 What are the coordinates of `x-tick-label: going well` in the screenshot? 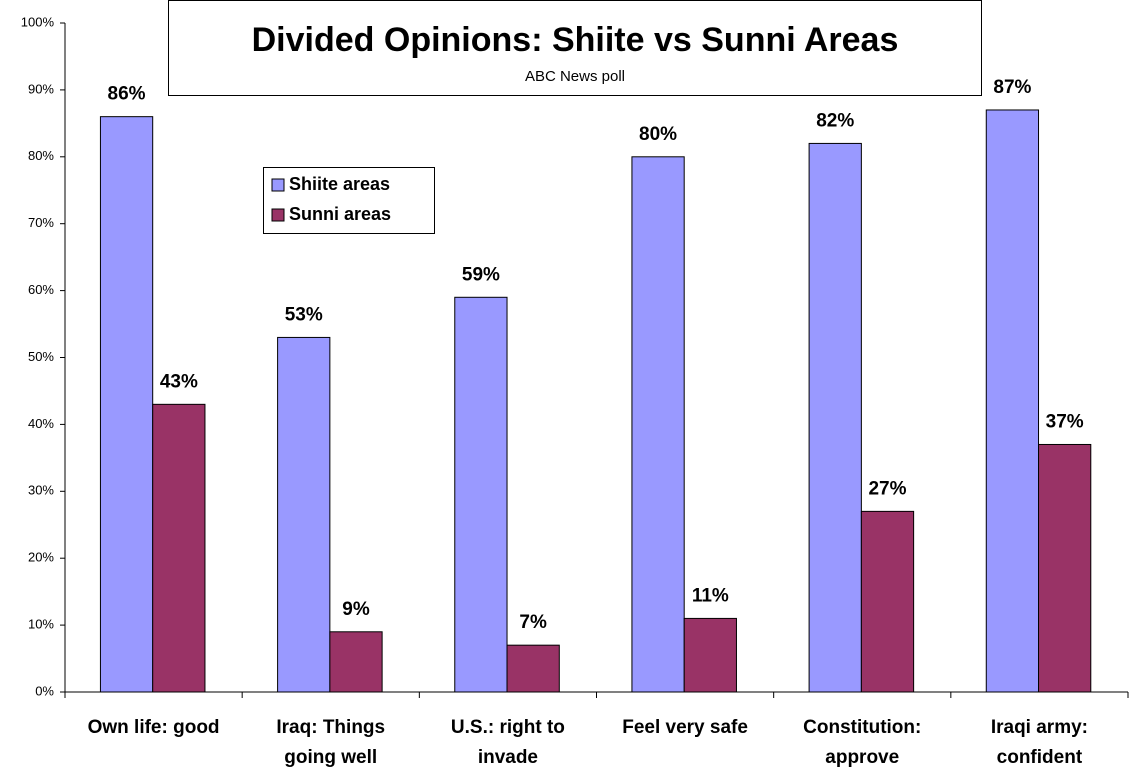 It's located at (330, 757).